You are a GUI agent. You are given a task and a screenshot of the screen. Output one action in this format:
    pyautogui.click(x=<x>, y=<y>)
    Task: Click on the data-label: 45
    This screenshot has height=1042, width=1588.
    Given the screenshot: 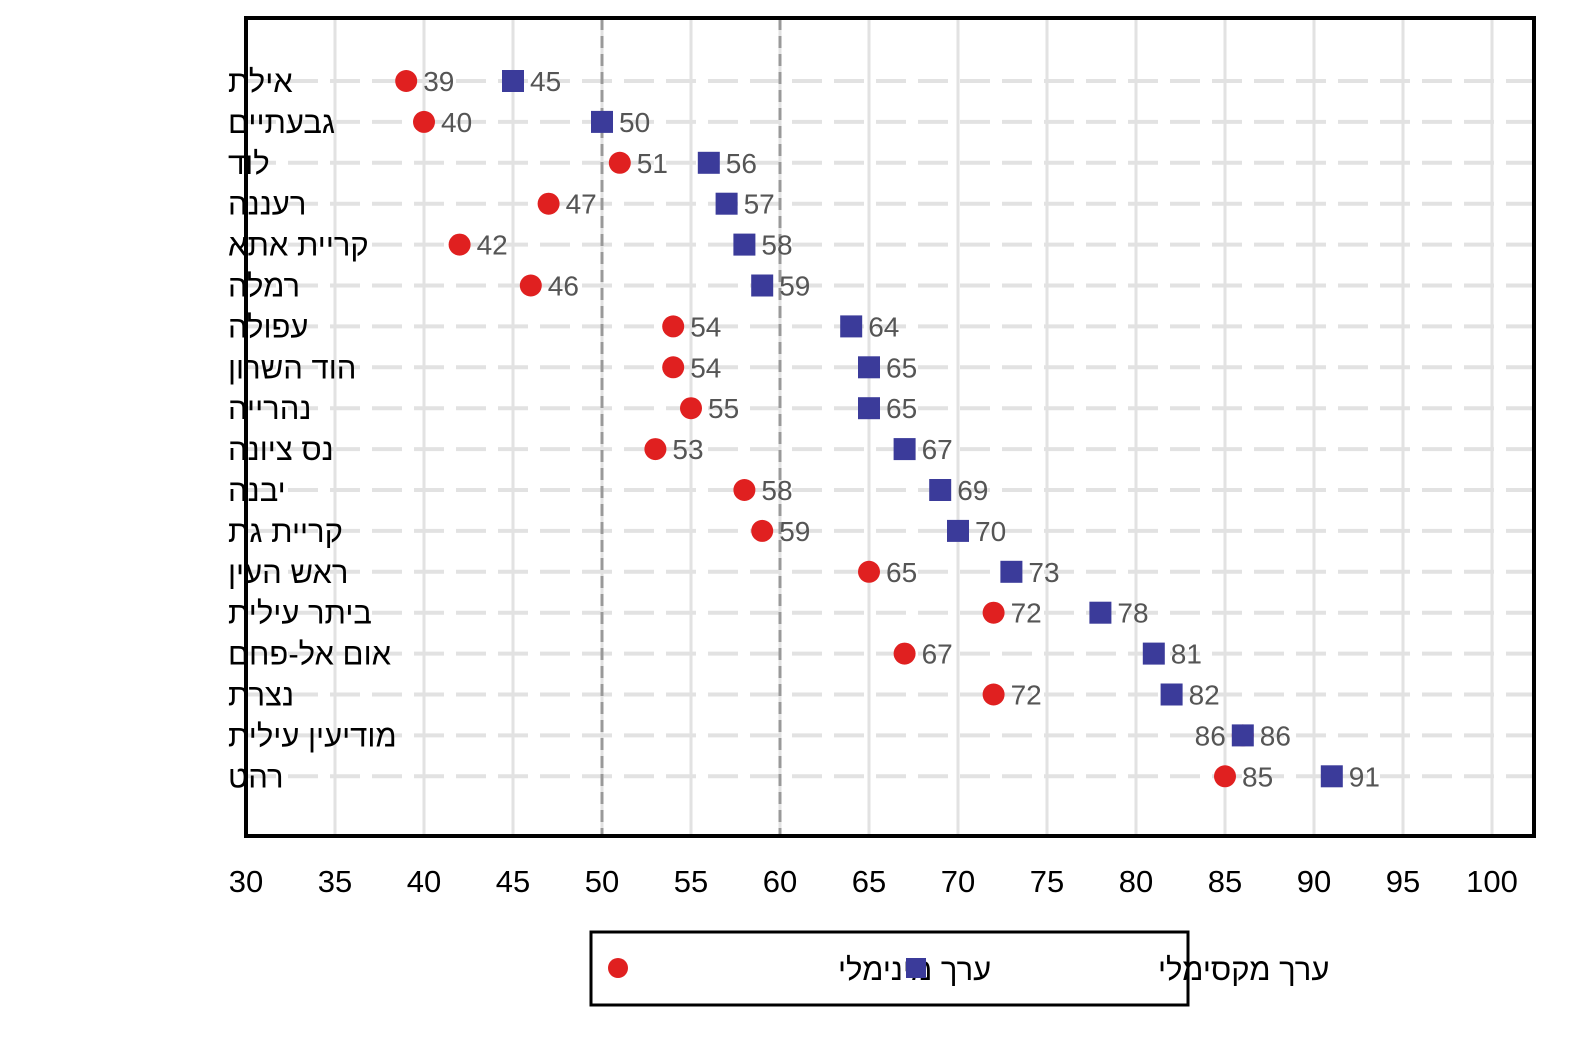 What is the action you would take?
    pyautogui.click(x=545, y=81)
    